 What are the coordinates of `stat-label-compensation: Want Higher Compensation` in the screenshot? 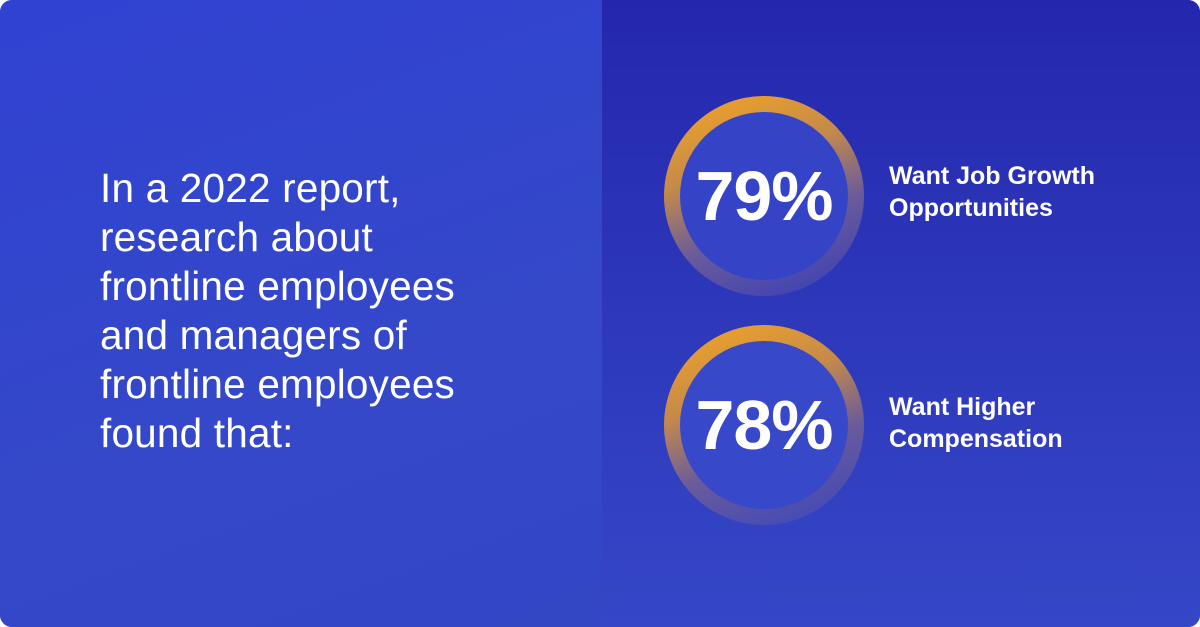 It's located at (976, 423).